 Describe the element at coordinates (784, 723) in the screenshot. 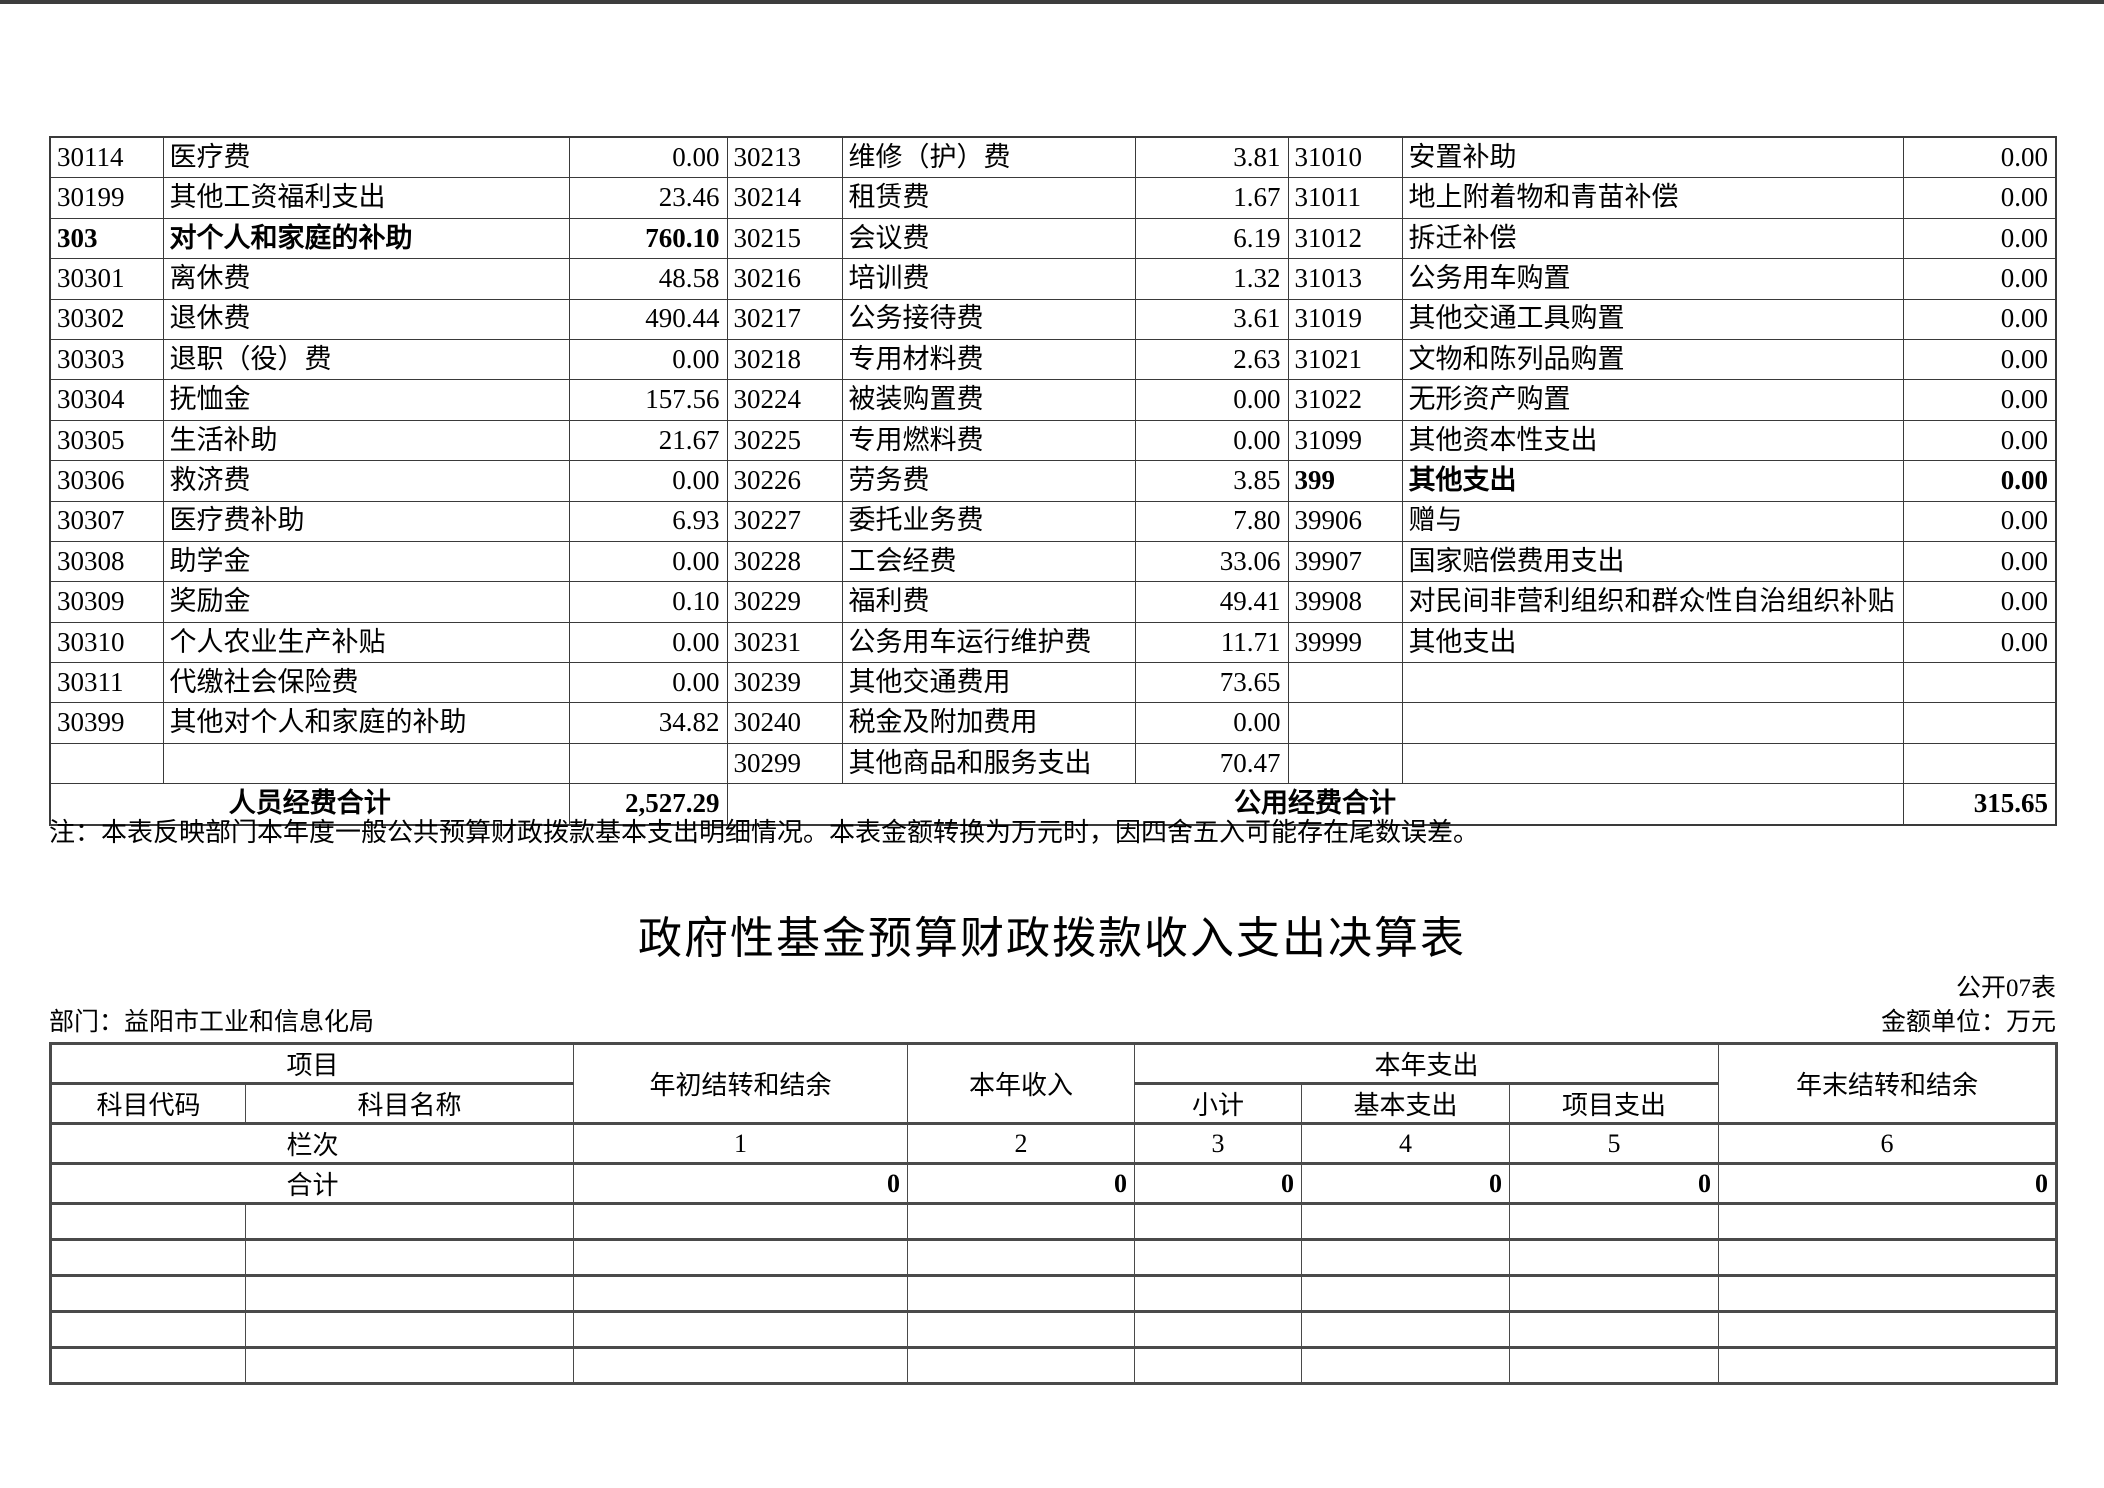

I see `subject-code-cell: 30240` at that location.